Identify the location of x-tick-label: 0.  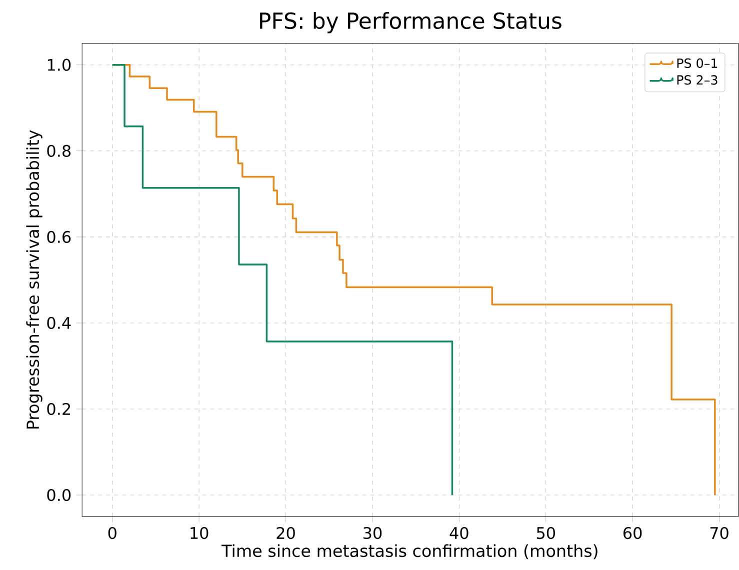
(112, 533).